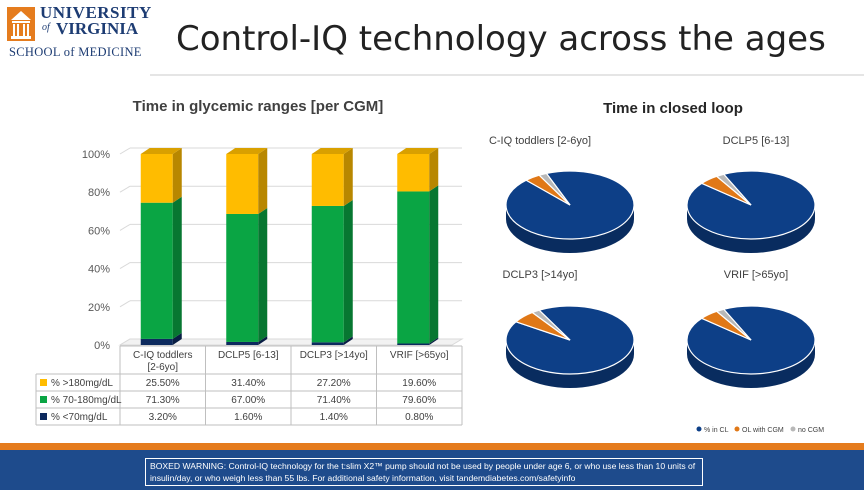 The width and height of the screenshot is (864, 490). I want to click on y-tick-label: 20%, so click(99, 308).